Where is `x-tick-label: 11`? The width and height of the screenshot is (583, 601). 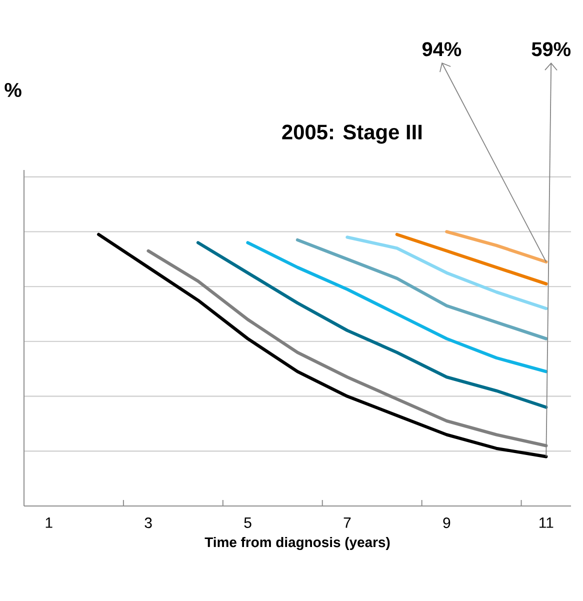 x-tick-label: 11 is located at coordinates (547, 523).